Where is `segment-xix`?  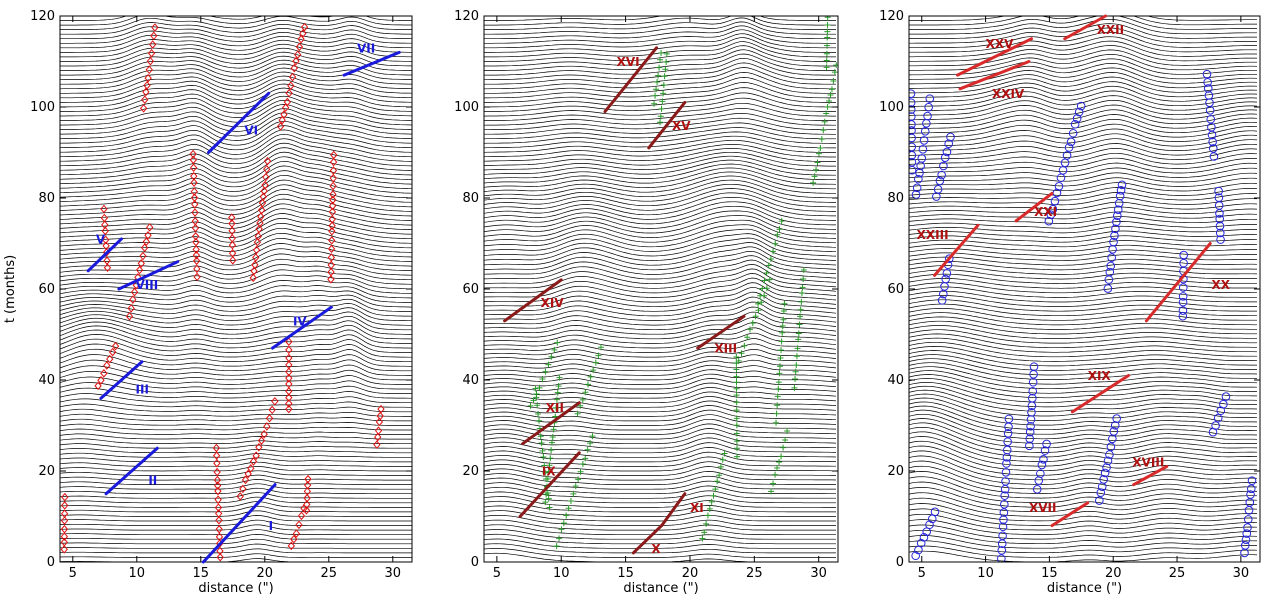 segment-xix is located at coordinates (1100, 393).